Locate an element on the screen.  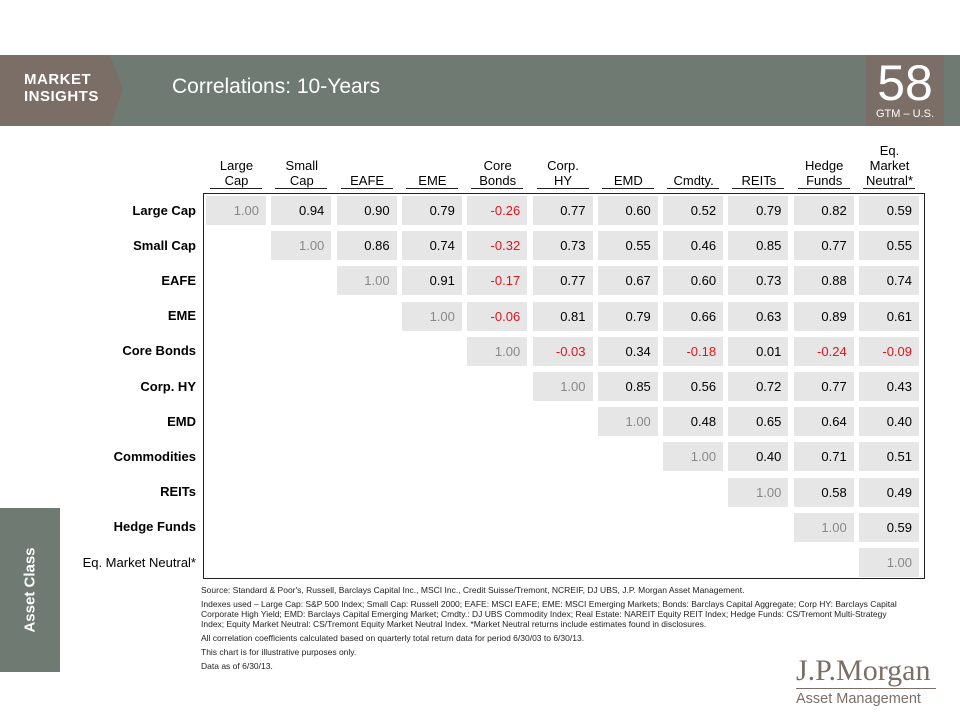
row-label: Small Cap is located at coordinates (164, 245).